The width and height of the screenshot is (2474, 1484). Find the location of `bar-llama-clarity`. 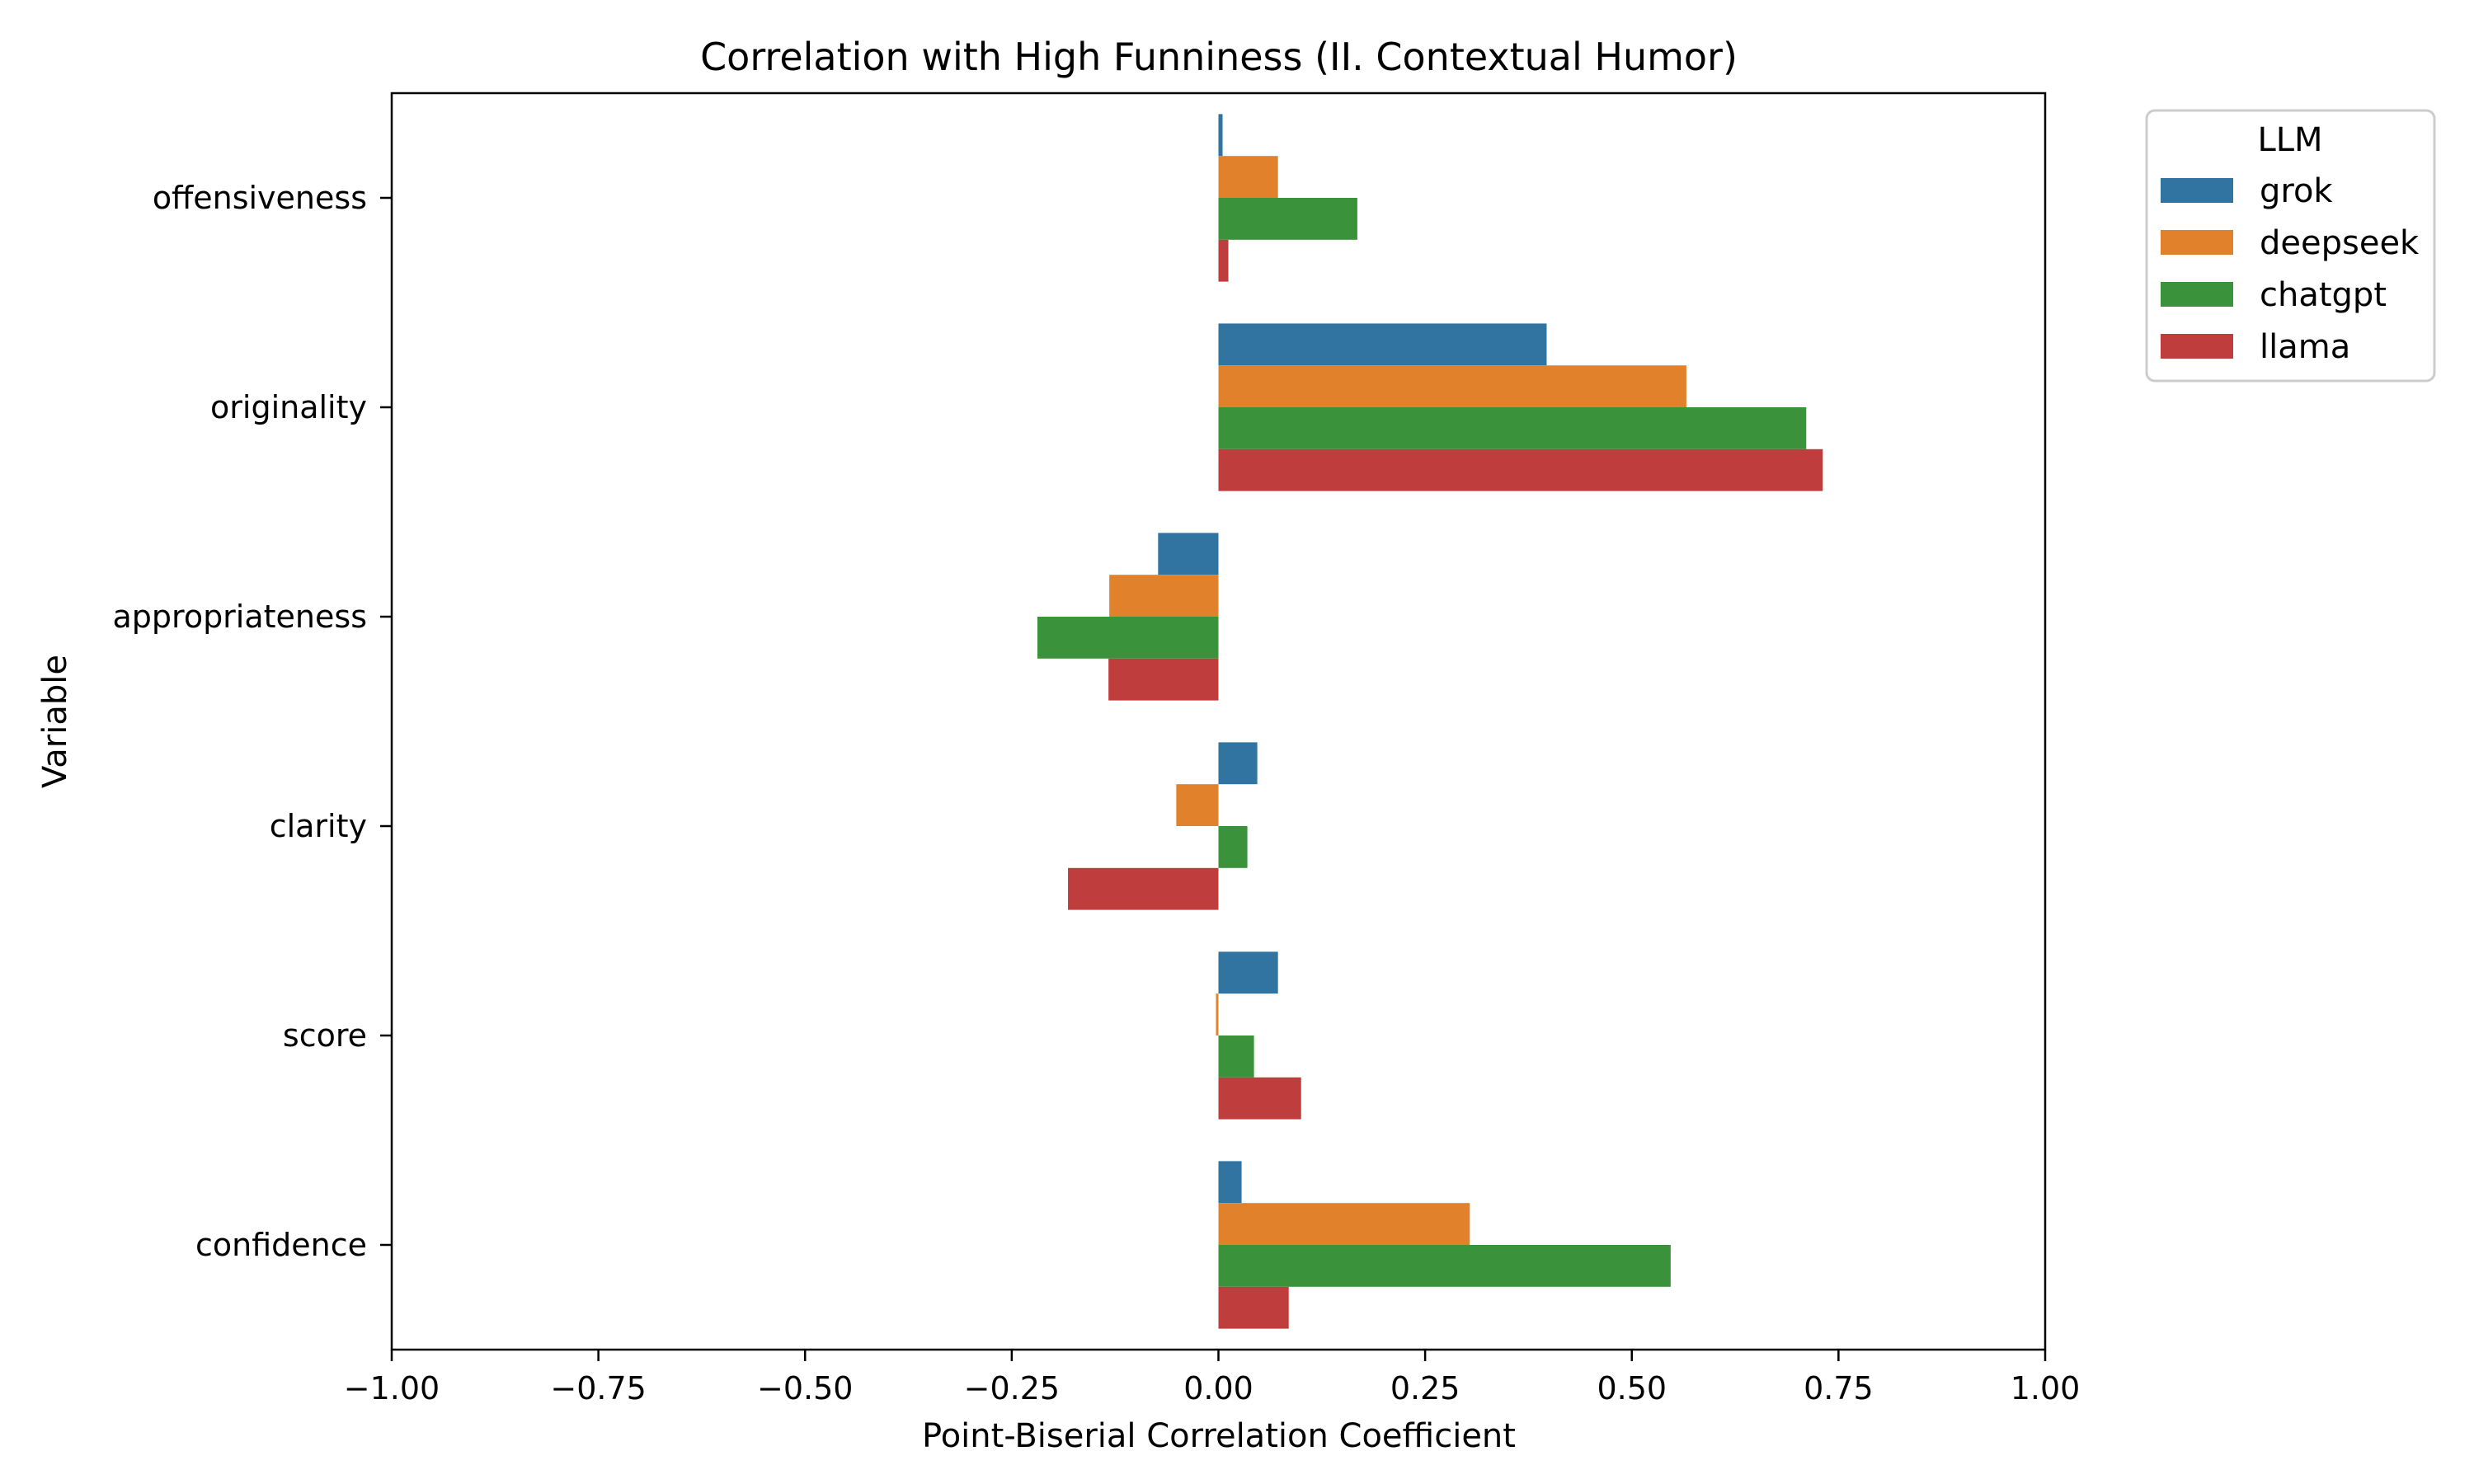

bar-llama-clarity is located at coordinates (1143, 888).